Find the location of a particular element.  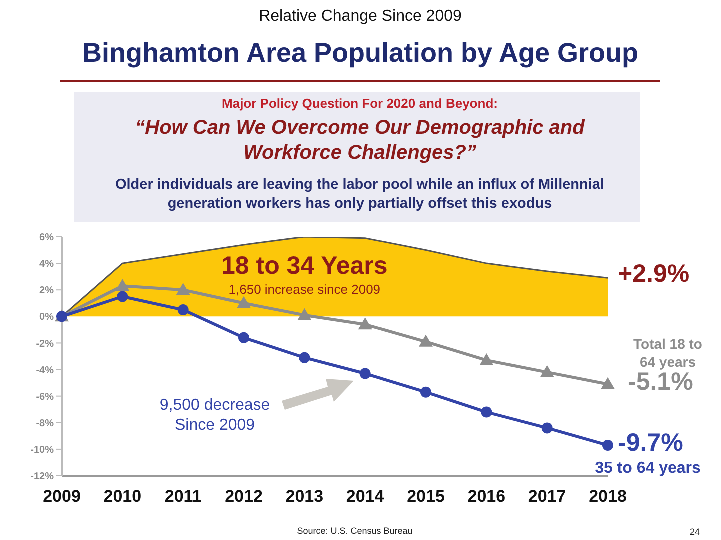

series-label: Total 18 to 64 years is located at coordinates (668, 353).